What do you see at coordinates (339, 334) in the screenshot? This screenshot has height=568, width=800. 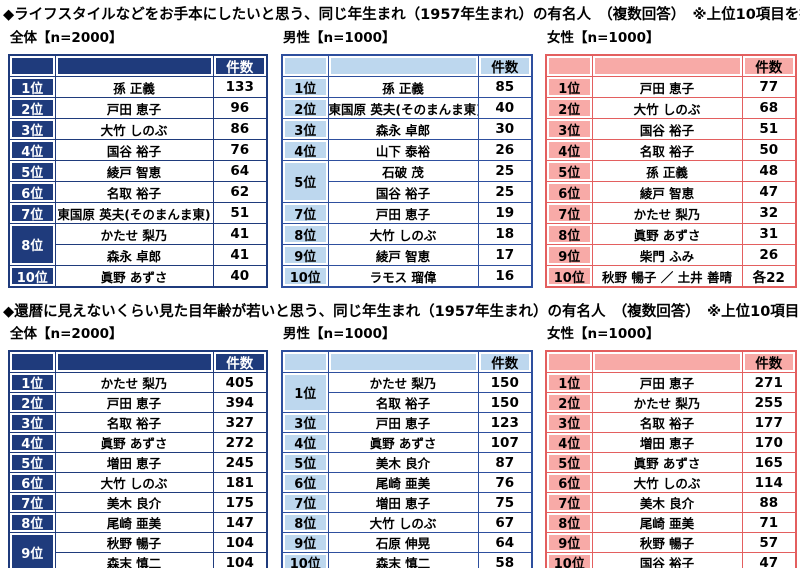 I see `table-label-male: 男性【n=1000】` at bounding box center [339, 334].